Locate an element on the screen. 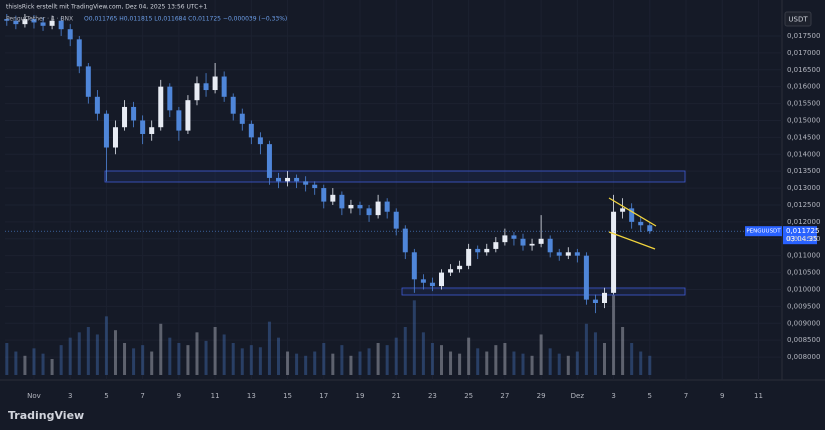 The height and width of the screenshot is (430, 825). y-tick-label: 0,015000 is located at coordinates (803, 120).